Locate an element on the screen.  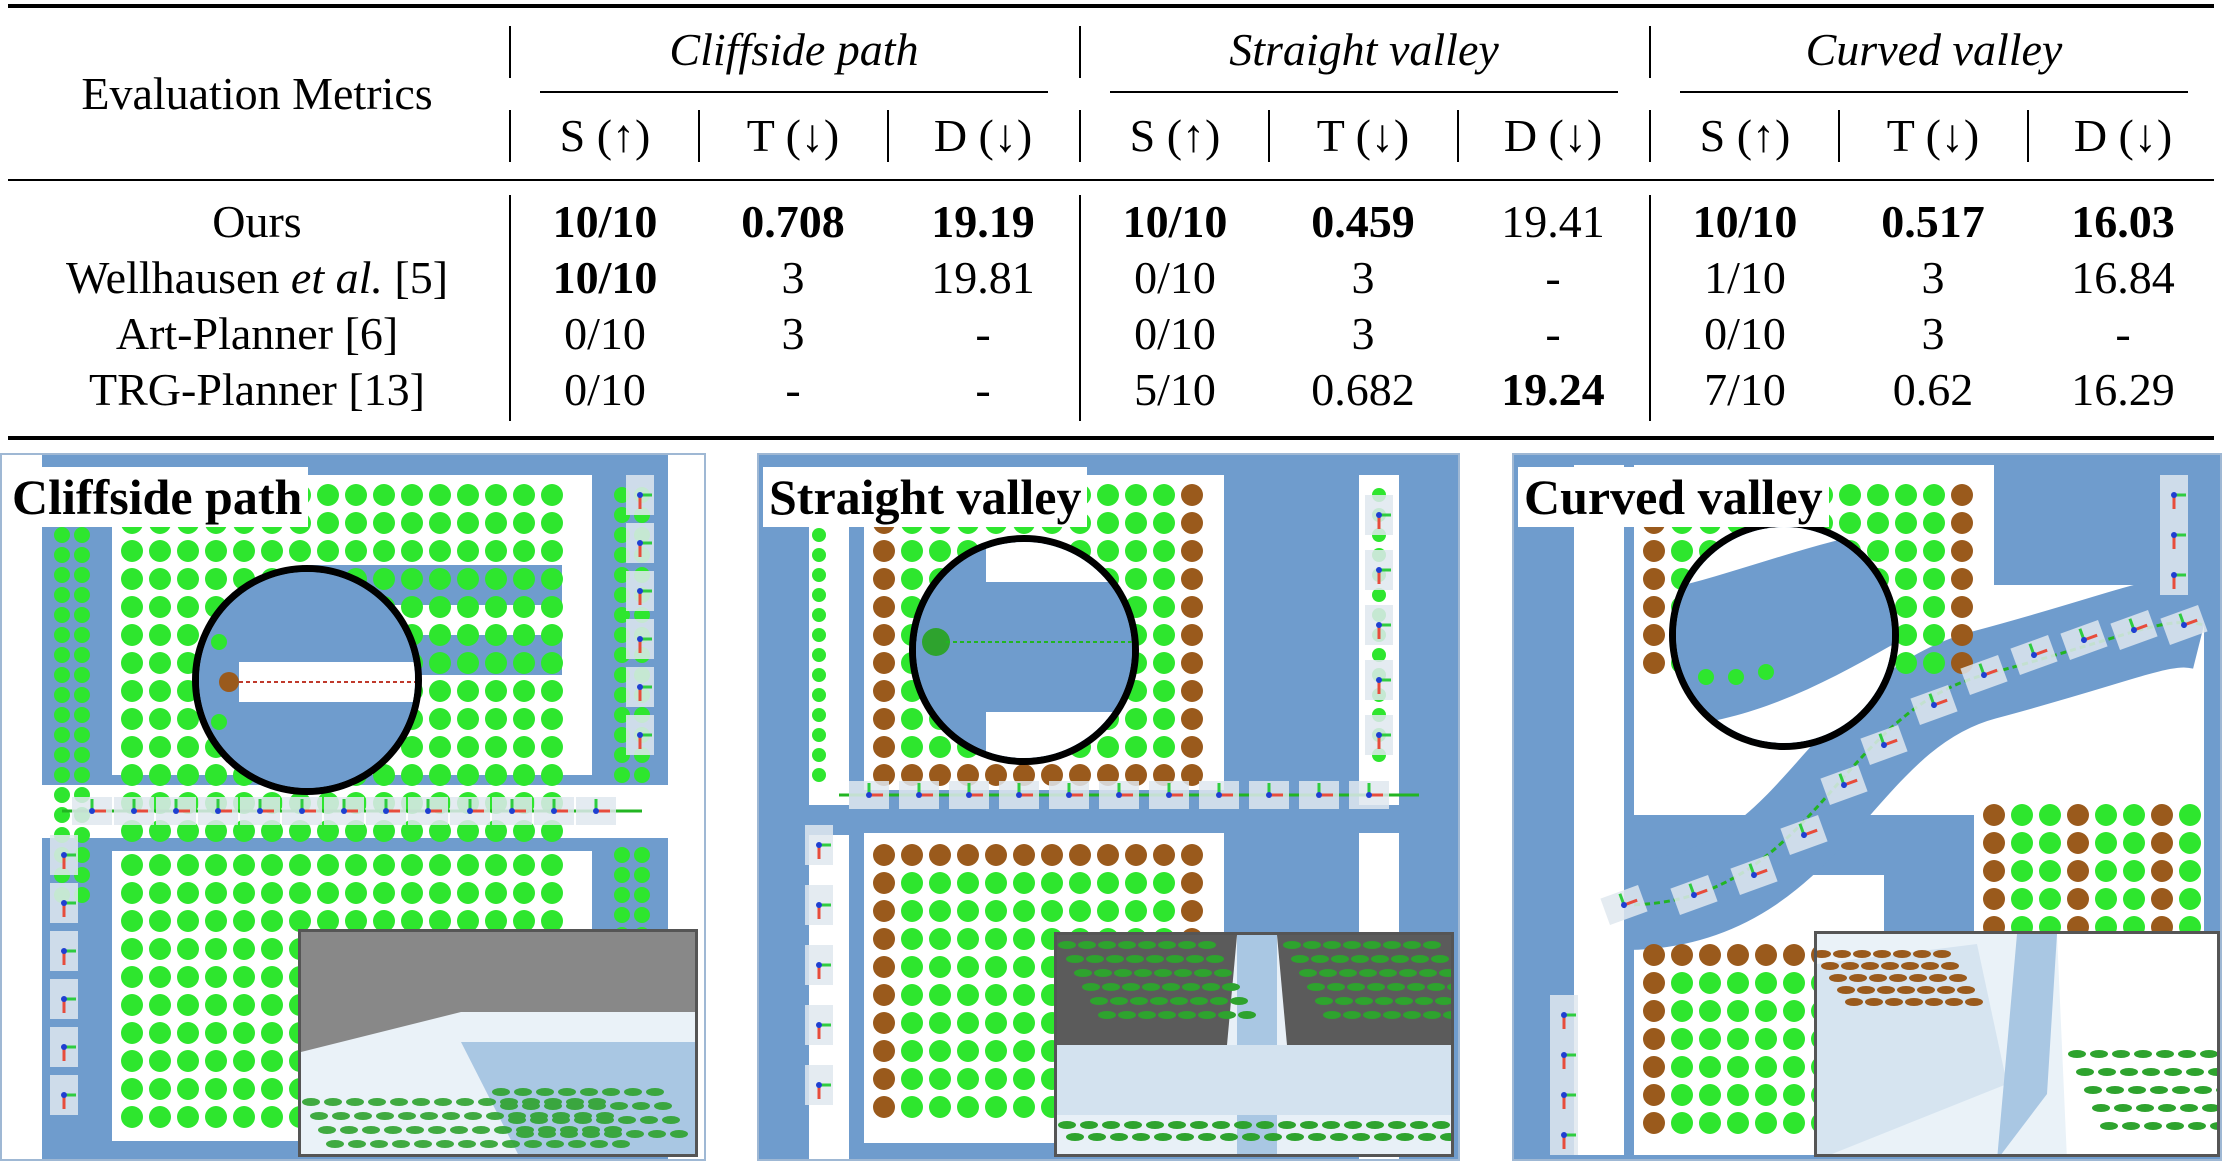
corner-header: Evaluation Metrics is located at coordinates (257, 93).